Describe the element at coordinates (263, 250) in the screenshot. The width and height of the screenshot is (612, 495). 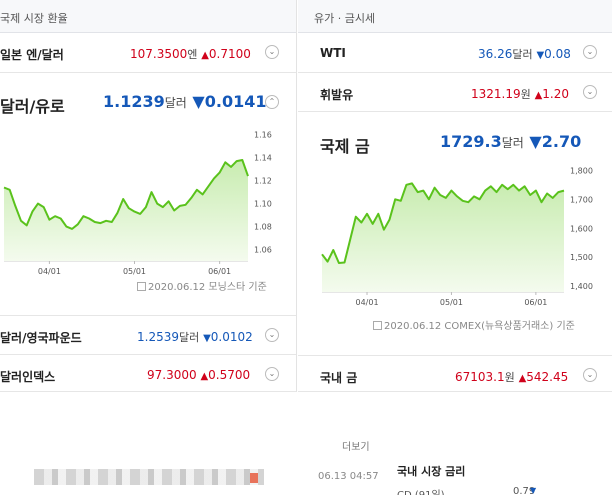
I see `y-tick-label: 1.06` at that location.